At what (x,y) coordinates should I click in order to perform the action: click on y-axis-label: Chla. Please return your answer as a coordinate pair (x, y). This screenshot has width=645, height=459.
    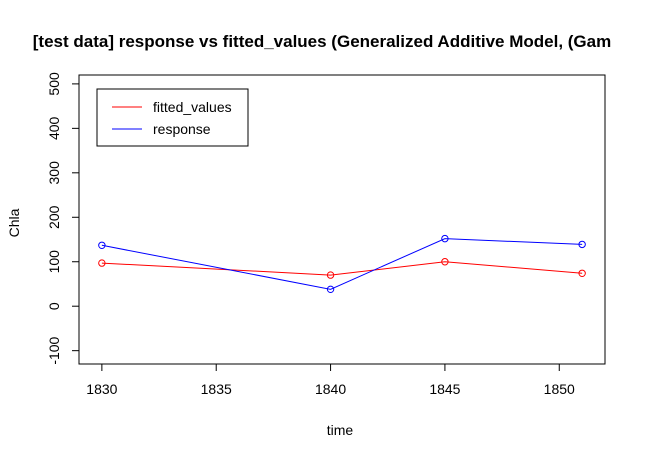
    Looking at the image, I should click on (14, 222).